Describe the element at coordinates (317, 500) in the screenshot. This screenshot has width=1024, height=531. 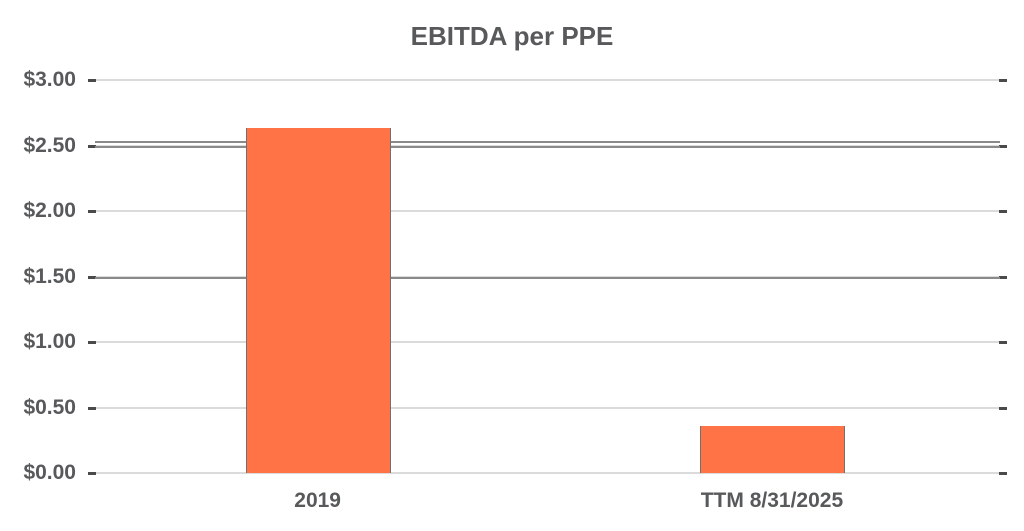
I see `x-axis-category-label: 2019` at that location.